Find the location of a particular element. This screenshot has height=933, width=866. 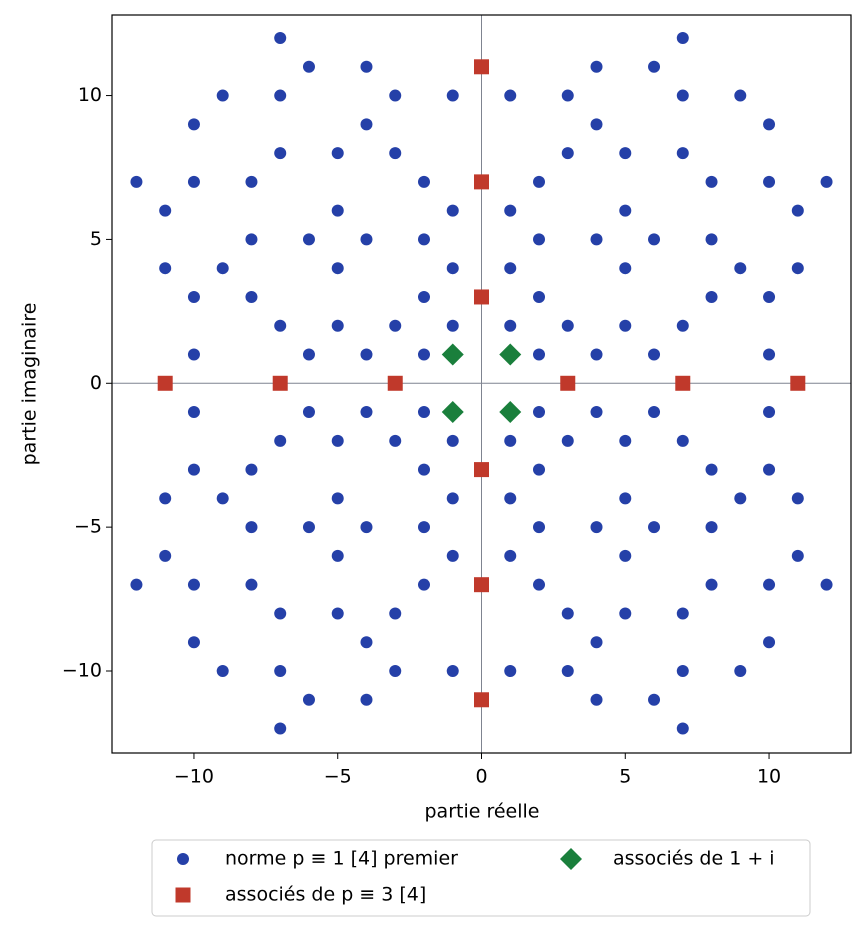

x-tick-label: −10 is located at coordinates (194, 777).